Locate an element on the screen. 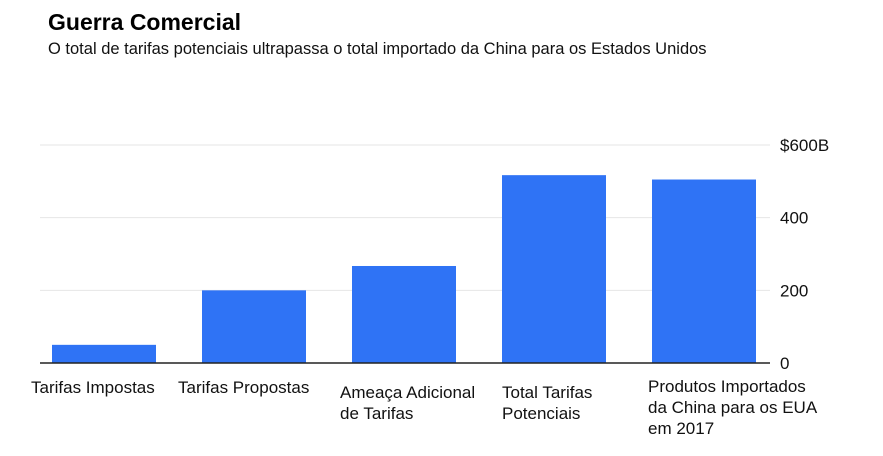 The width and height of the screenshot is (883, 456). y-tick-label: 200 is located at coordinates (794, 290).